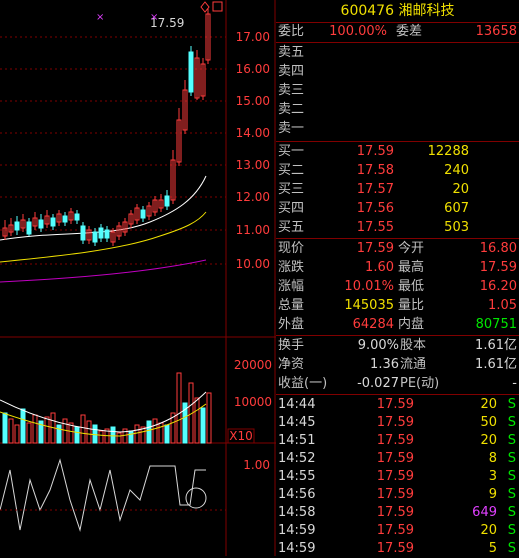 This screenshot has width=519, height=558. I want to click on quote-value: 17.59, so click(375, 248).